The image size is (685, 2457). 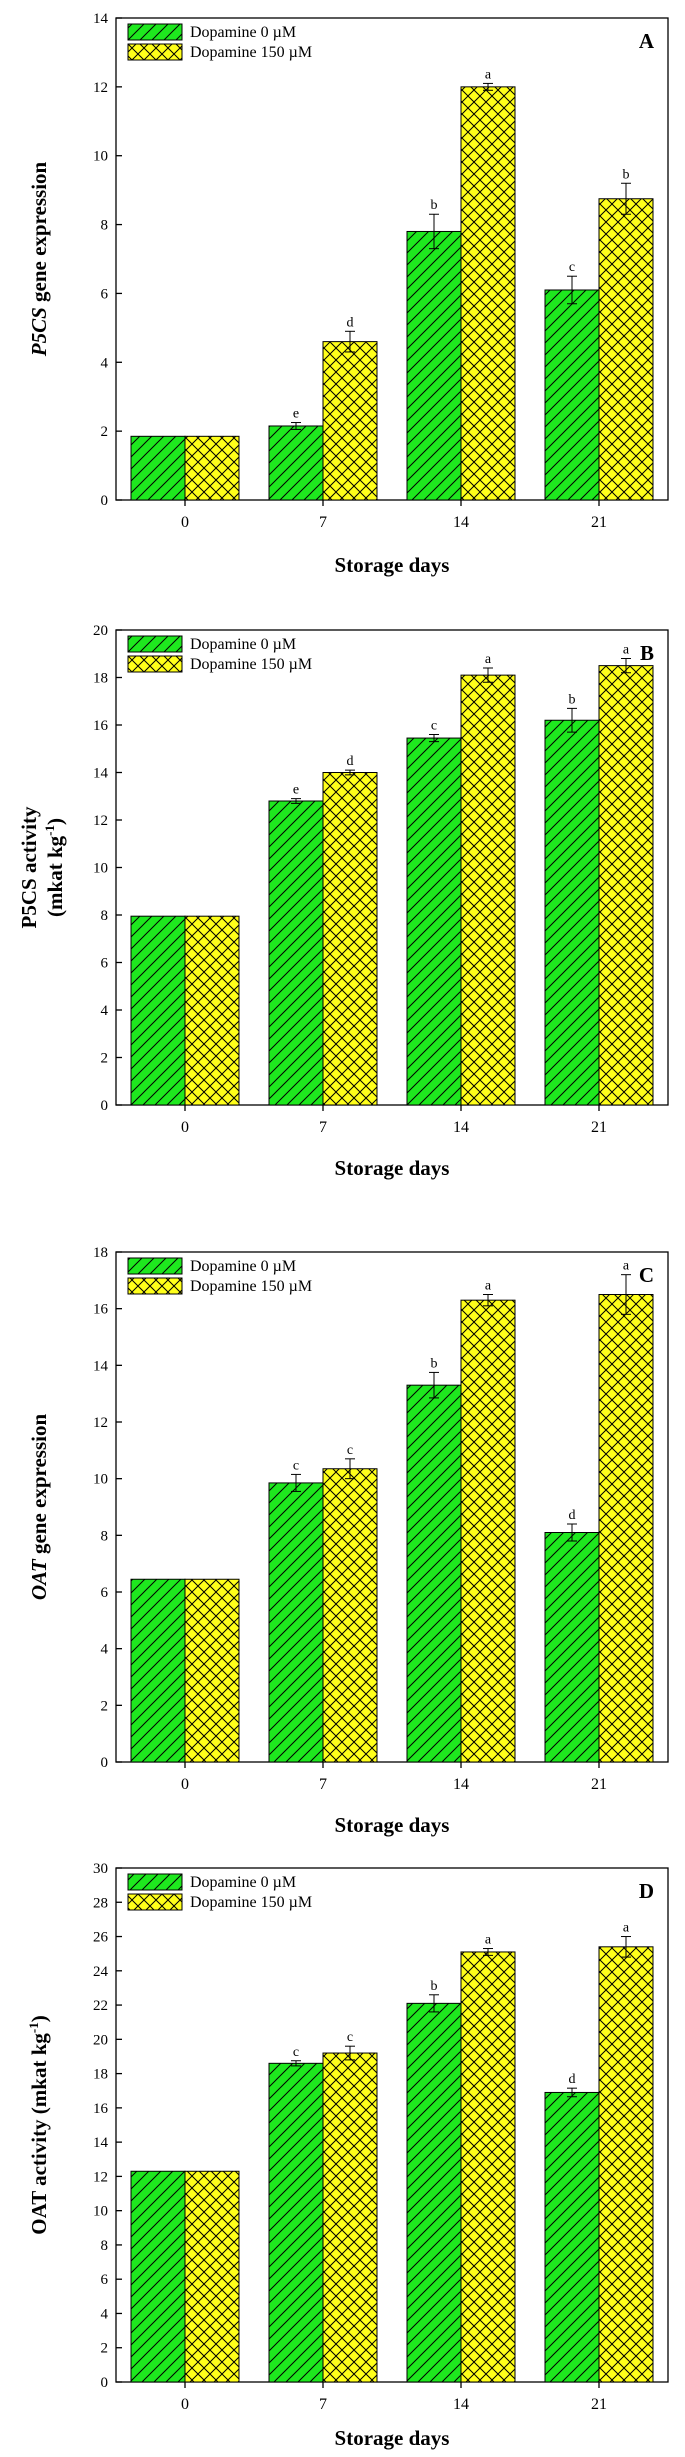 What do you see at coordinates (296, 414) in the screenshot?
I see `significance-letter: e` at bounding box center [296, 414].